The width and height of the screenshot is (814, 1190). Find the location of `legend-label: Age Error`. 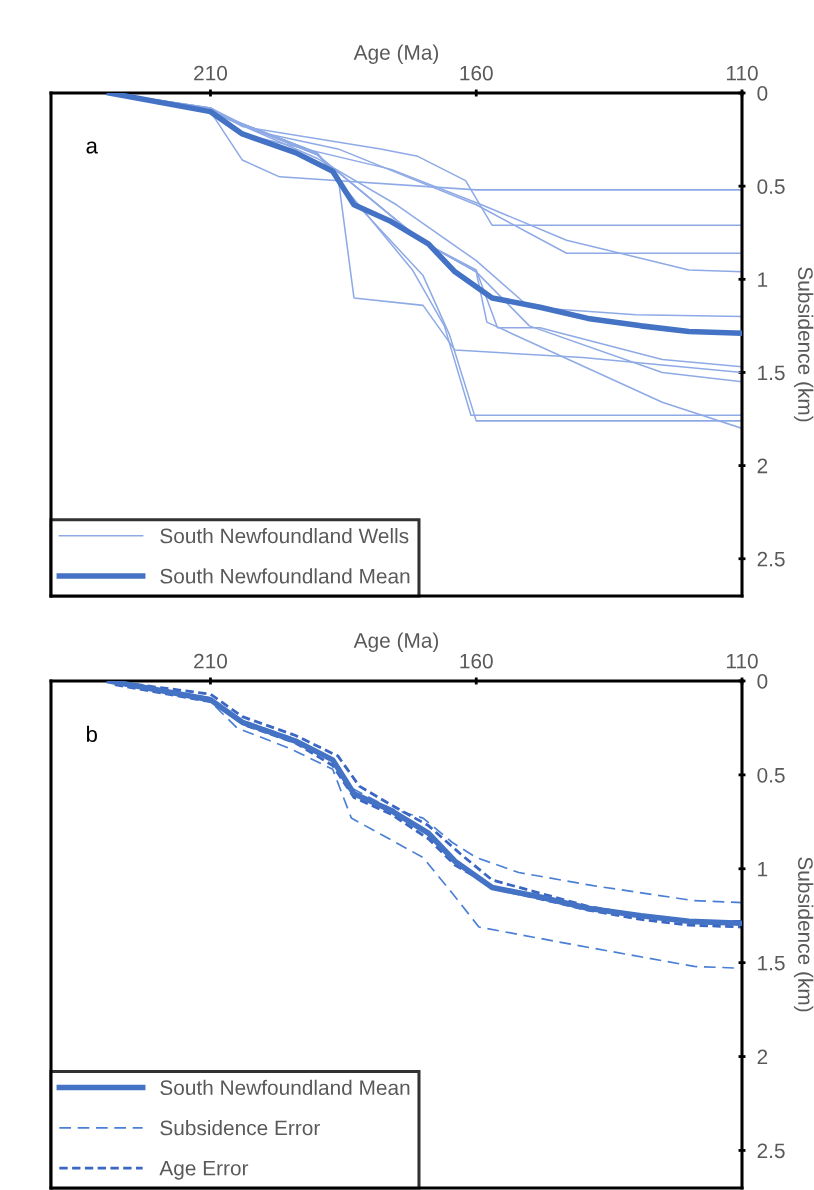

legend-label: Age Error is located at coordinates (204, 1170).